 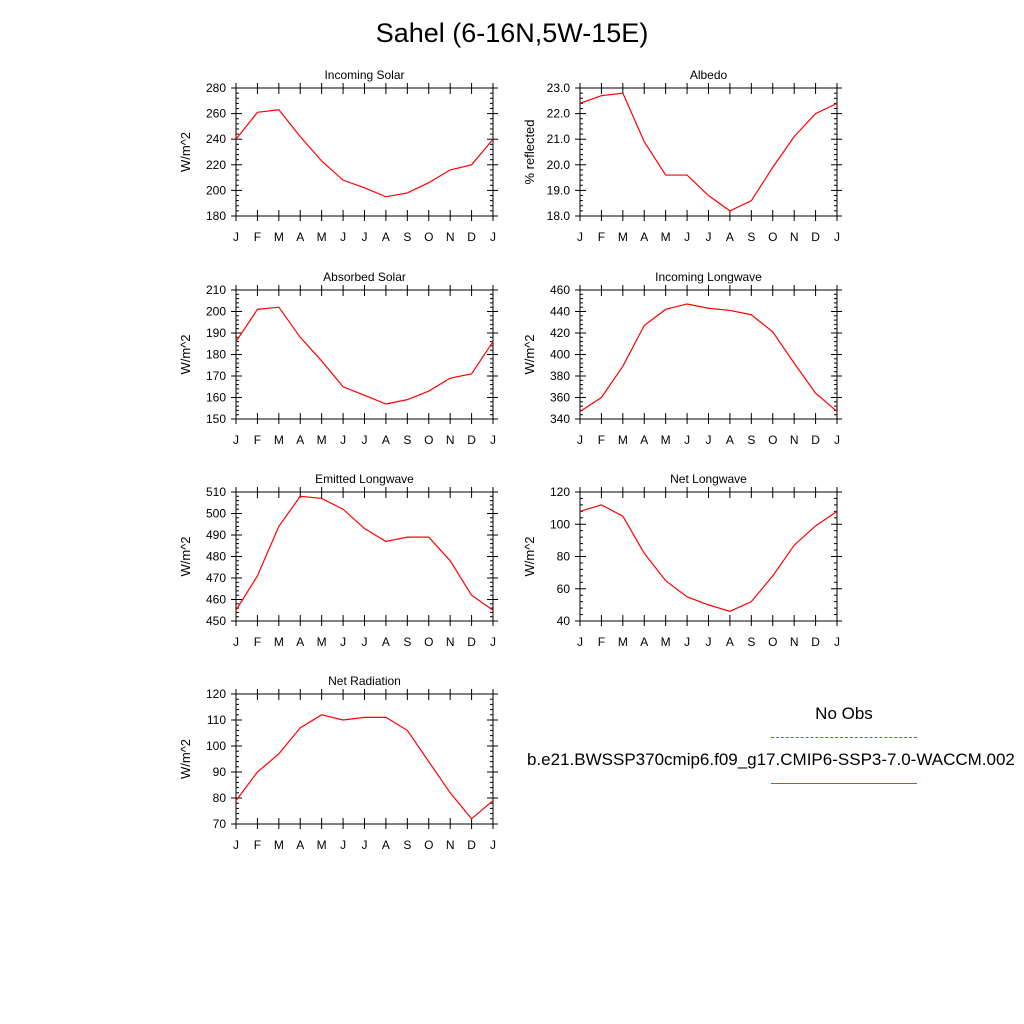 I want to click on chart-title: Net Longwave, so click(x=708, y=479).